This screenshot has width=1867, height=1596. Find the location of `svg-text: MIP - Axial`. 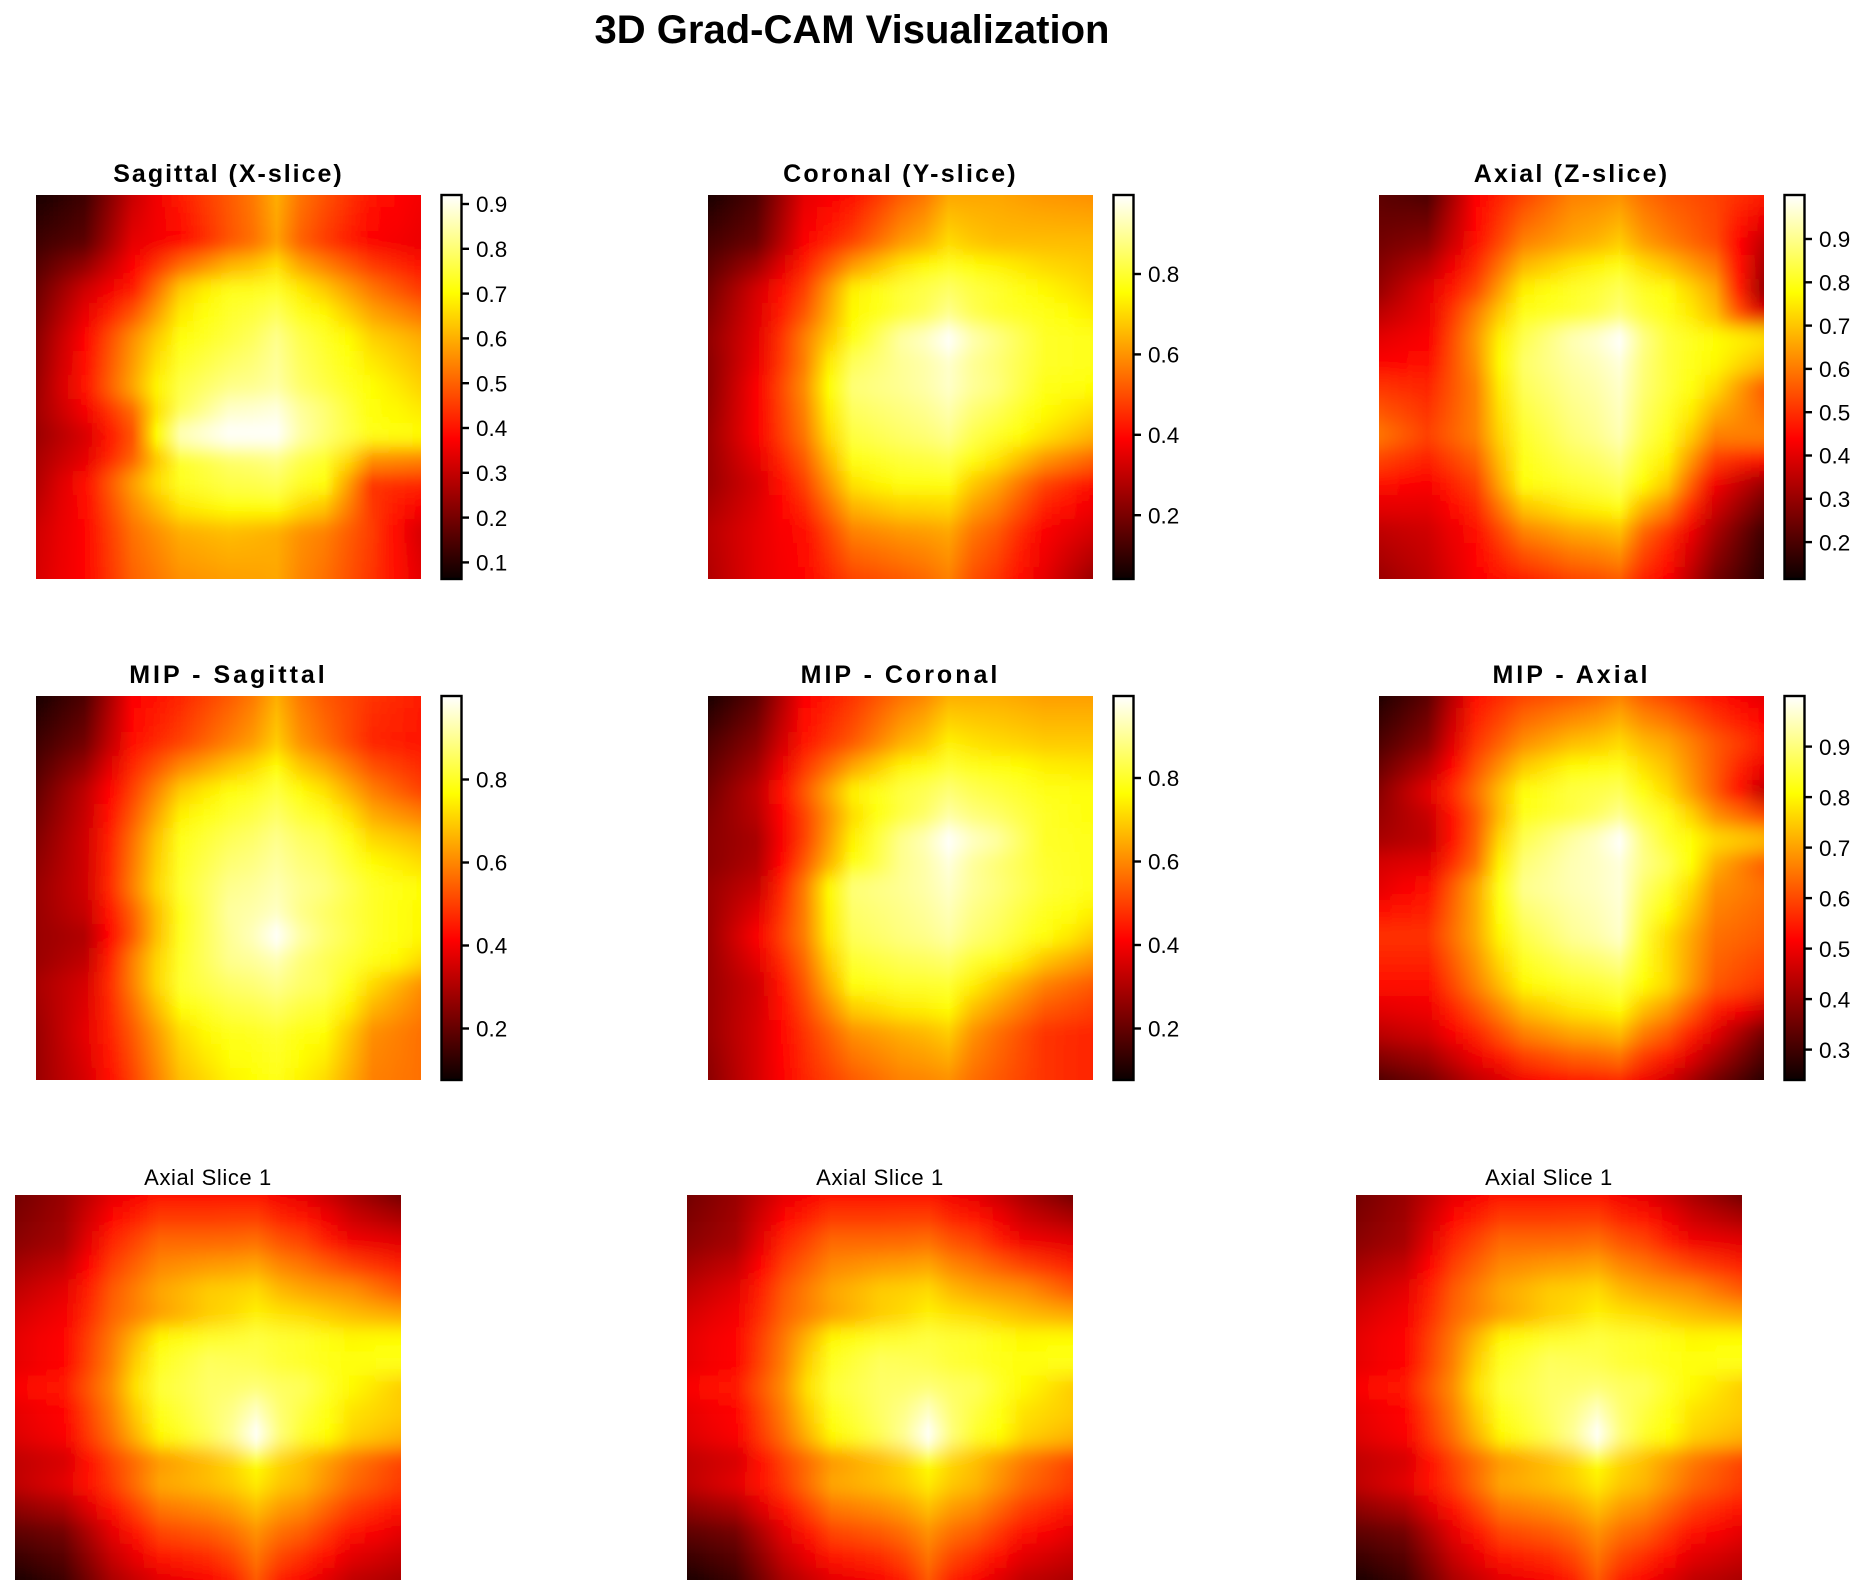

svg-text: MIP - Axial is located at coordinates (1571, 675).